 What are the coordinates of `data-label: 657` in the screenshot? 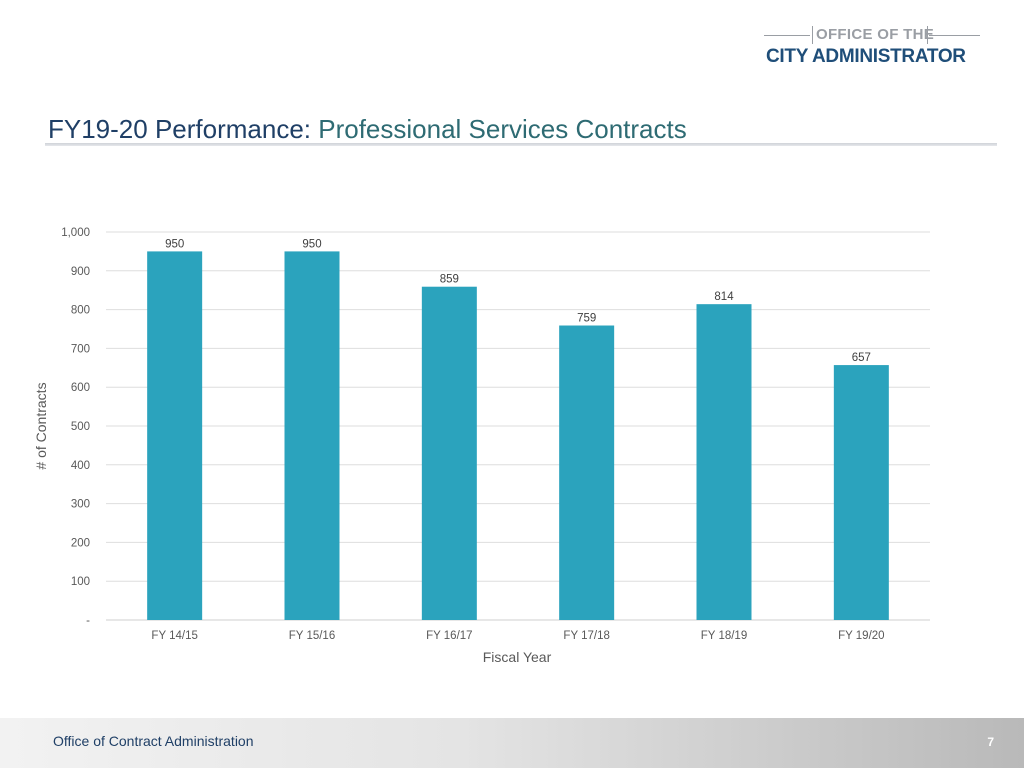 It's located at (861, 358).